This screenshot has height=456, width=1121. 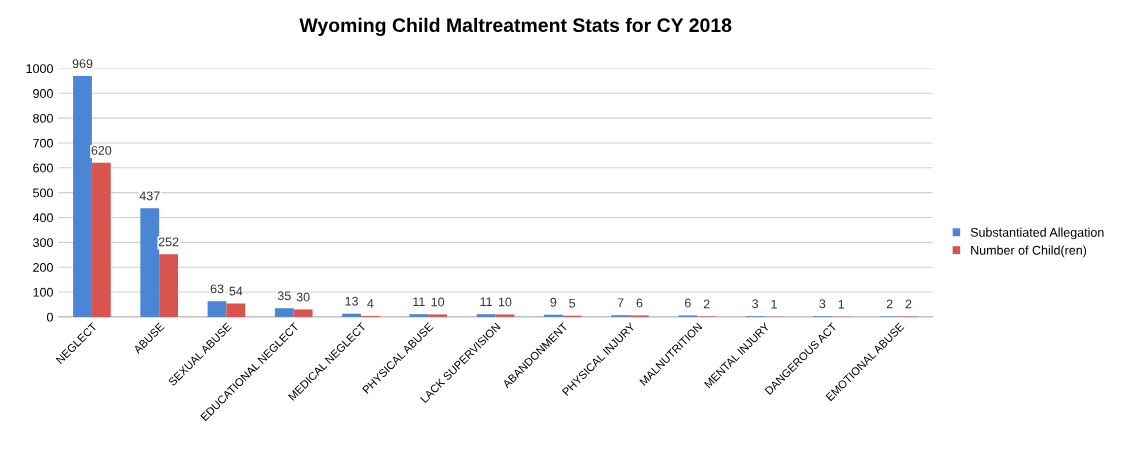 What do you see at coordinates (515, 27) in the screenshot?
I see `chart-title: Wyoming Child Maltreatment Stats for CY 2018` at bounding box center [515, 27].